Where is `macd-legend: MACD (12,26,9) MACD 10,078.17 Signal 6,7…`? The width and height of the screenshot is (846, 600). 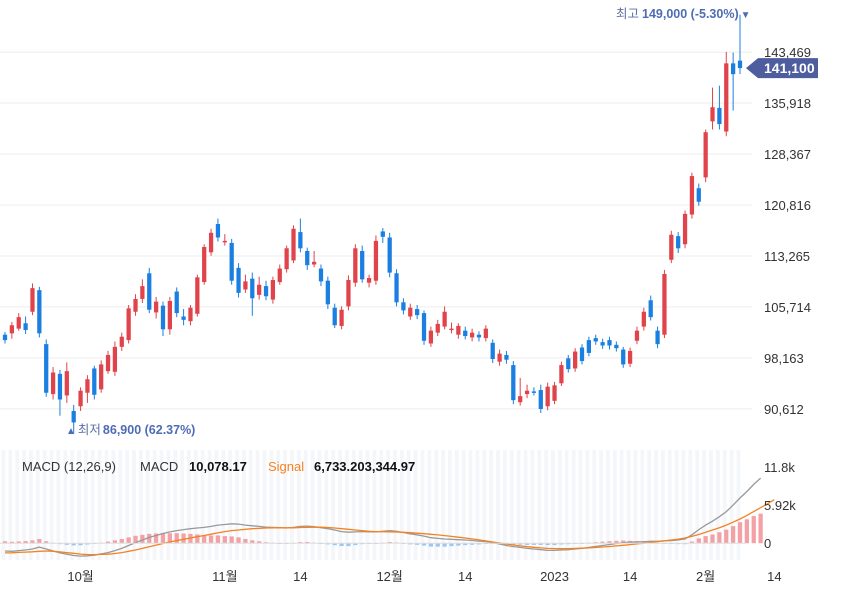 macd-legend: MACD (12,26,9) MACD 10,078.17 Signal 6,7… is located at coordinates (218, 466).